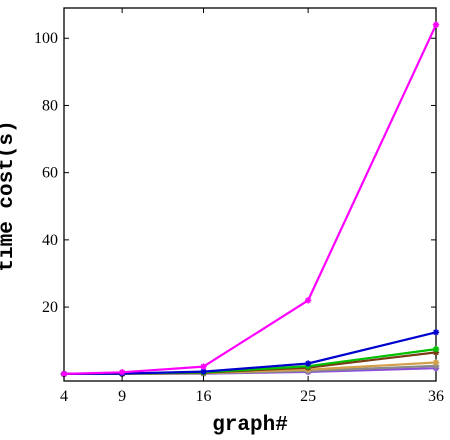  What do you see at coordinates (50, 240) in the screenshot?
I see `y-tick-label: 40` at bounding box center [50, 240].